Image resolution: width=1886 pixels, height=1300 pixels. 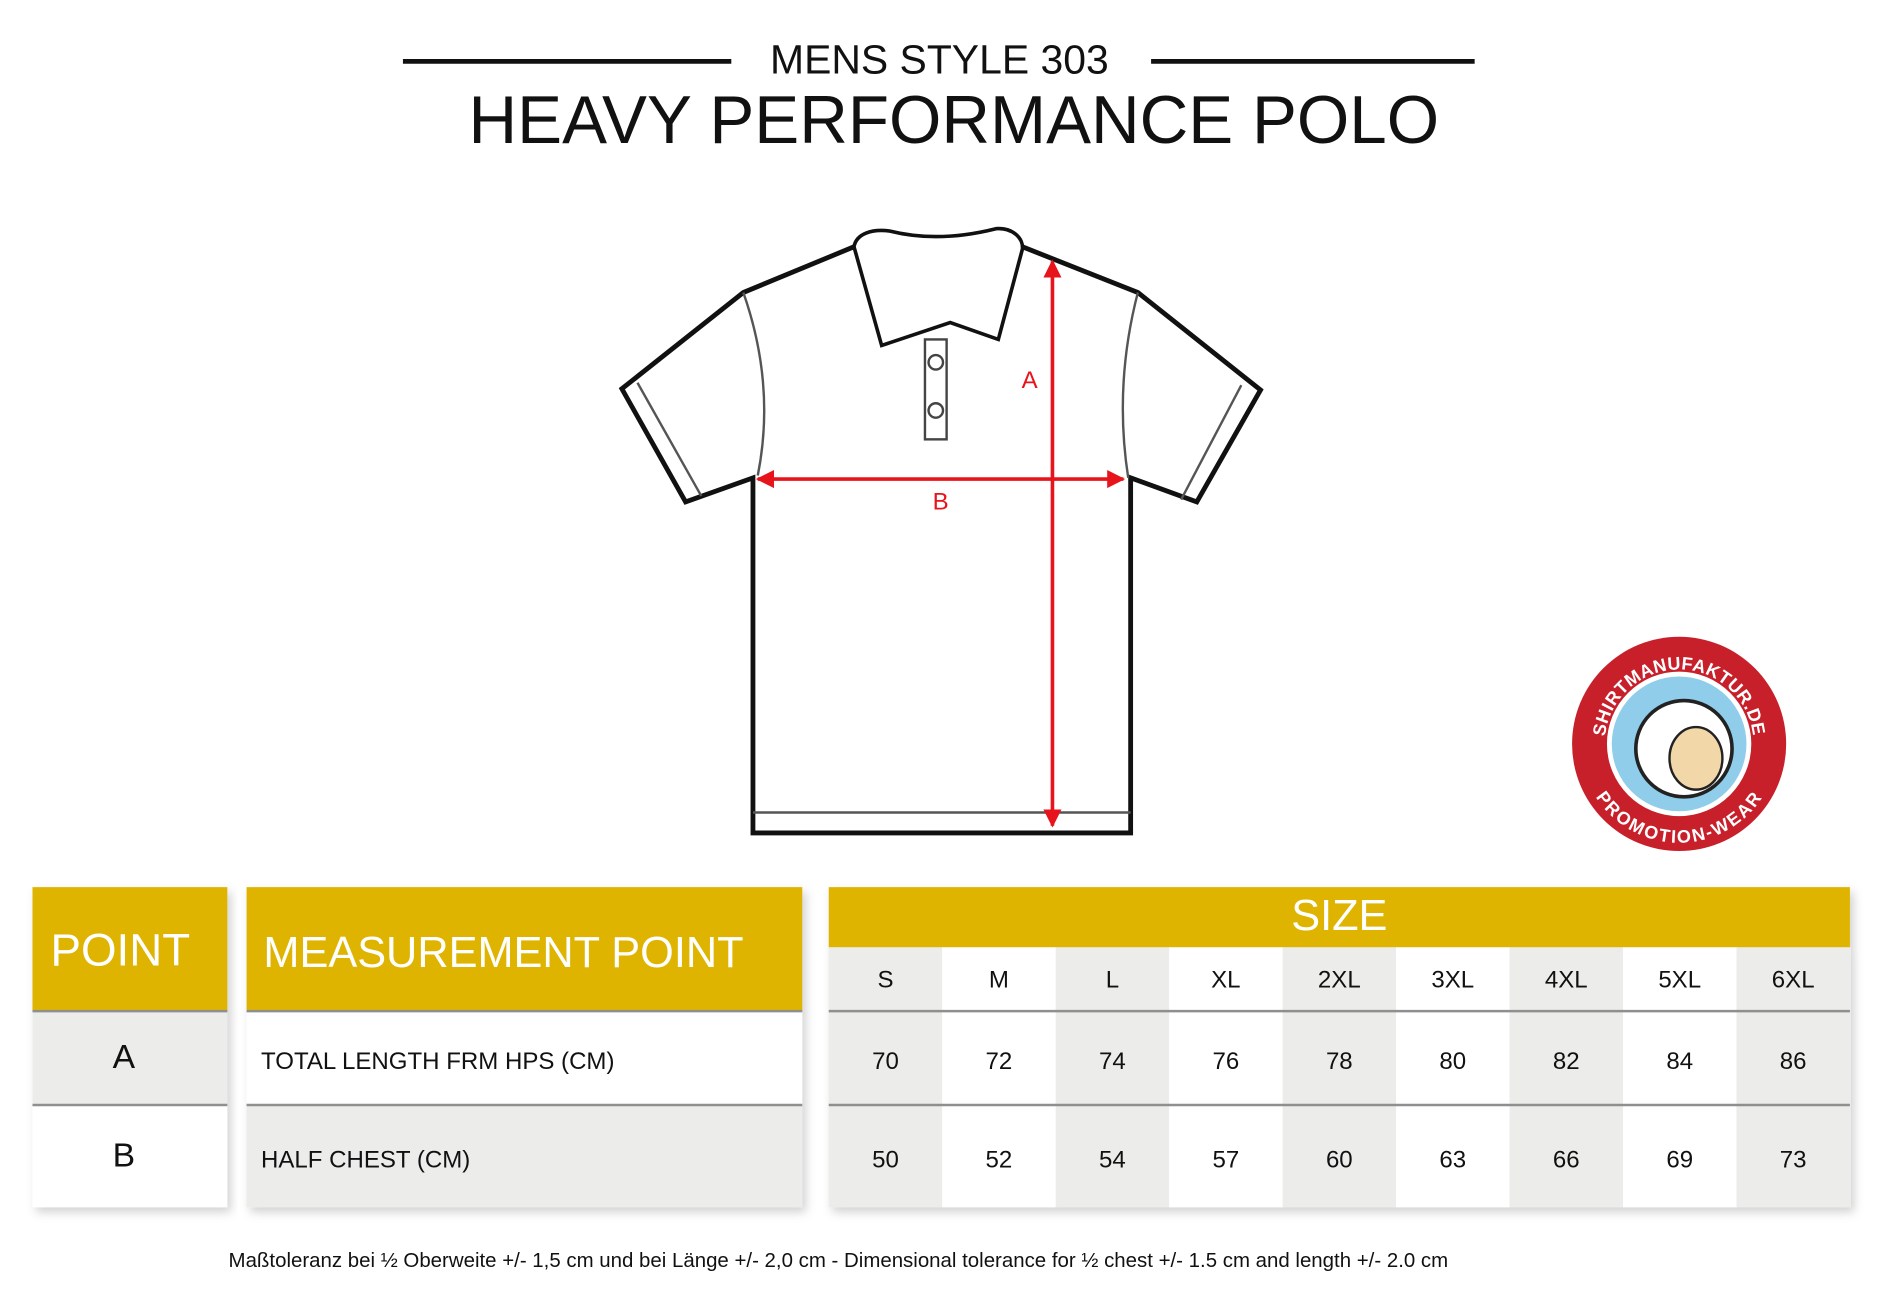 I want to click on polo-seams, so click(x=939, y=553).